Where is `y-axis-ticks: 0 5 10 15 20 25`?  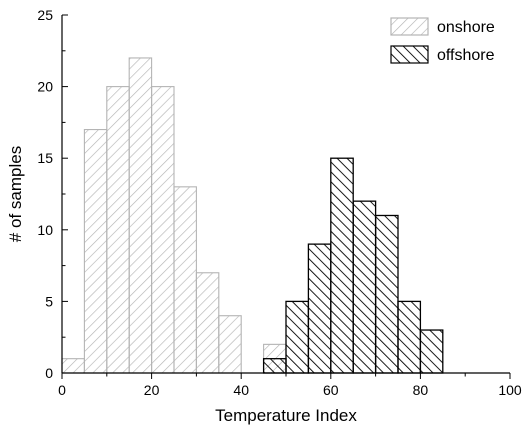 y-axis-ticks: 0 5 10 15 20 25 is located at coordinates (52, 194).